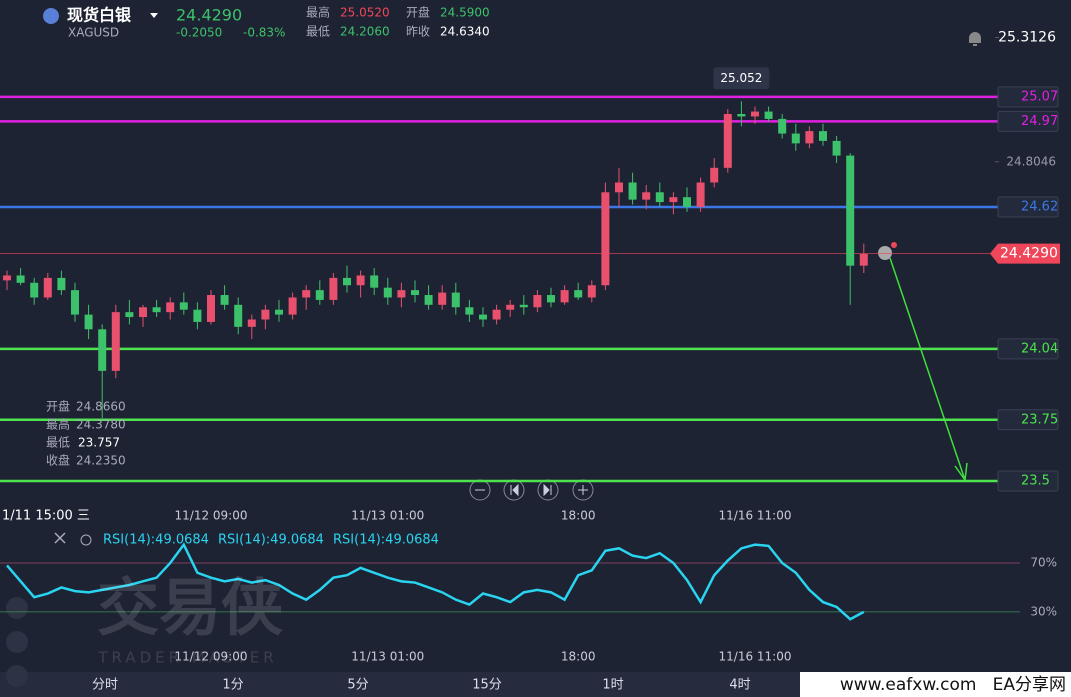 This screenshot has width=1071, height=697. What do you see at coordinates (1043, 563) in the screenshot?
I see `y-tick-label: 70%` at bounding box center [1043, 563].